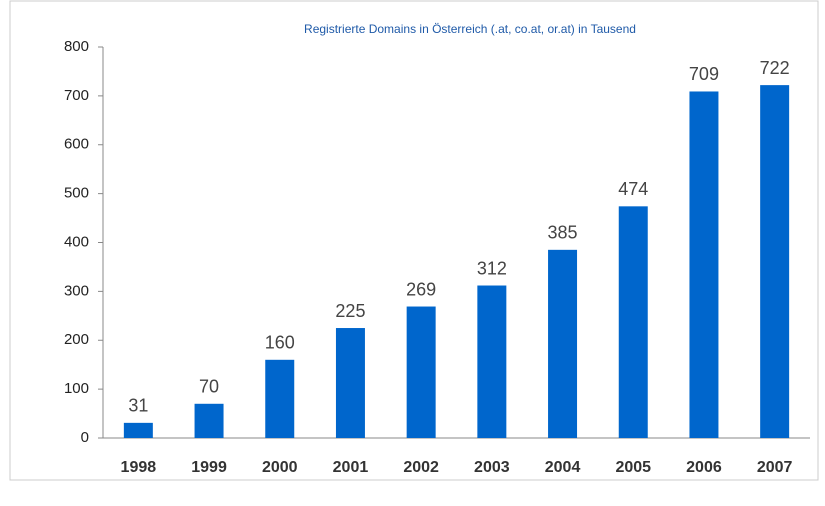  What do you see at coordinates (76, 290) in the screenshot?
I see `y-tick-label: 300` at bounding box center [76, 290].